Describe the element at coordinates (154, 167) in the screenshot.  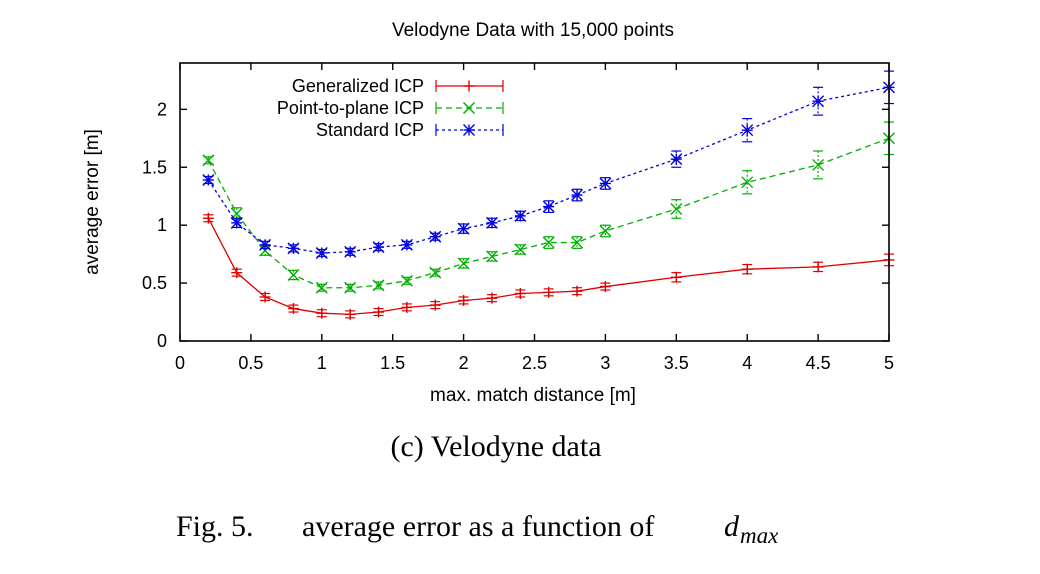
I see `y-tick-label: 1.5` at that location.